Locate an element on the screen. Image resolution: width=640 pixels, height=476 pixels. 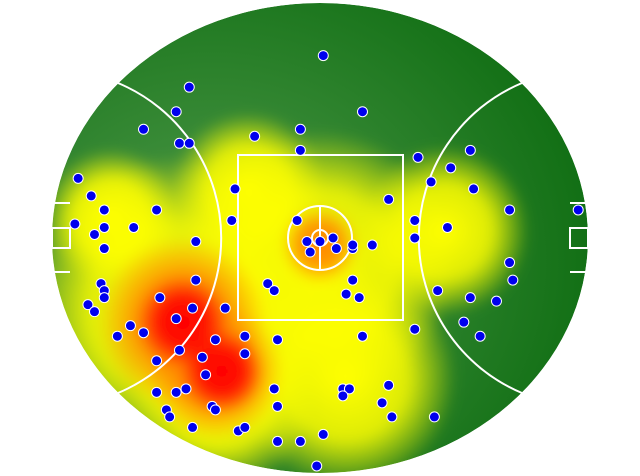
left-50m-arc is located at coordinates (170, 238).